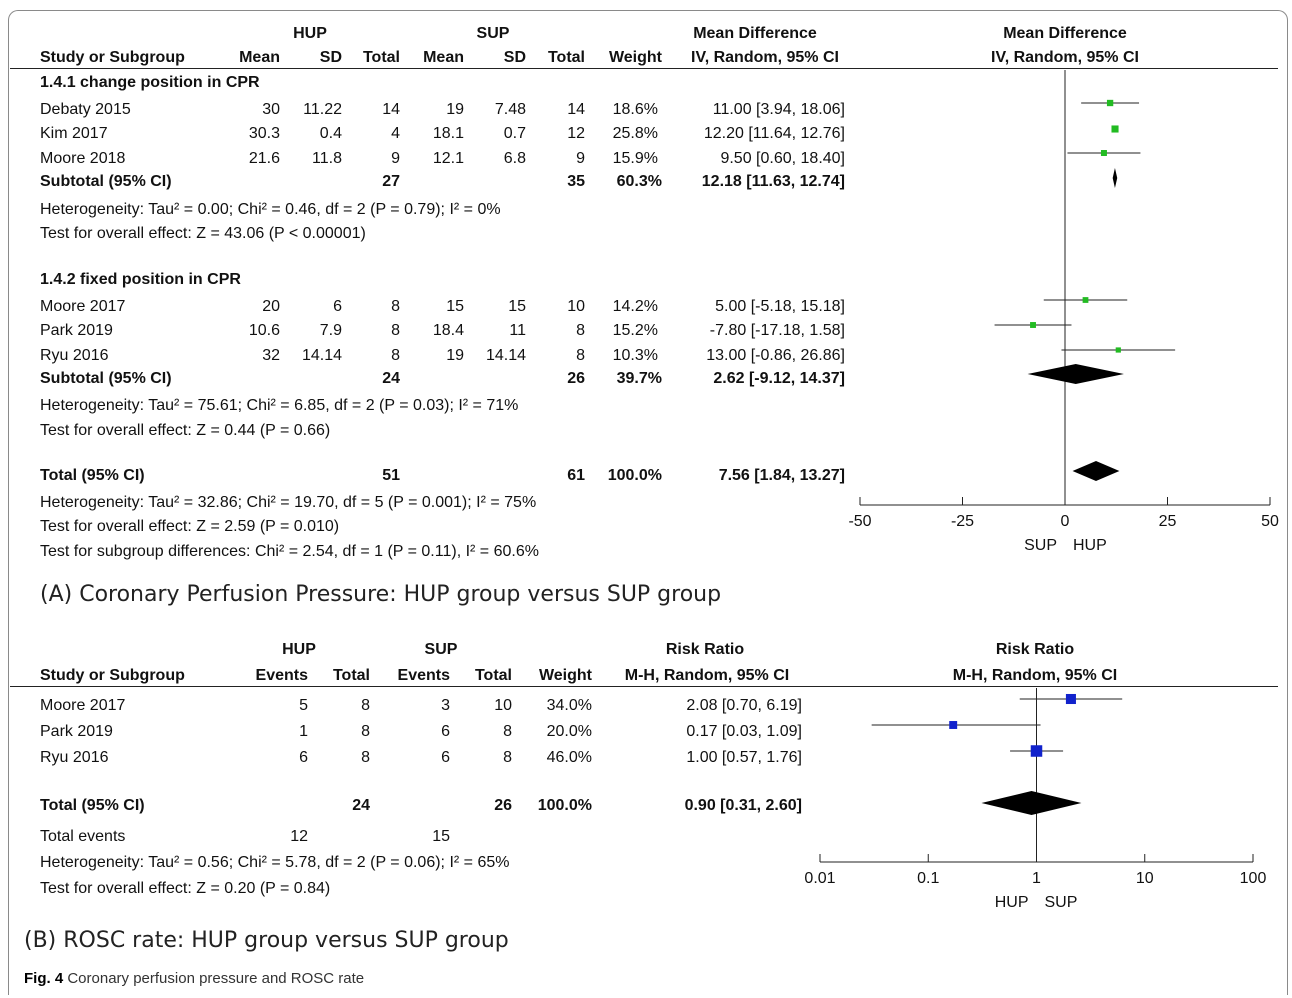 Image resolution: width=1292 pixels, height=998 pixels. What do you see at coordinates (303, 757) in the screenshot?
I see `events-hup: 6` at bounding box center [303, 757].